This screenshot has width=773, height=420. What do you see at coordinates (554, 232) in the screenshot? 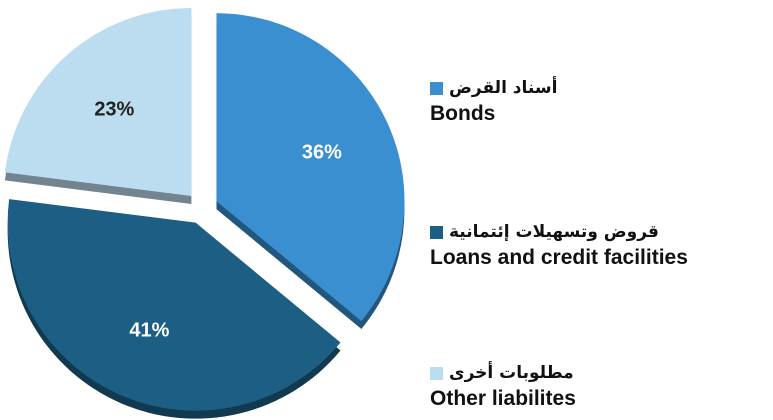
I see `legend-label-ar-loans: قروض وتسهيلات إئتمانية` at bounding box center [554, 232].